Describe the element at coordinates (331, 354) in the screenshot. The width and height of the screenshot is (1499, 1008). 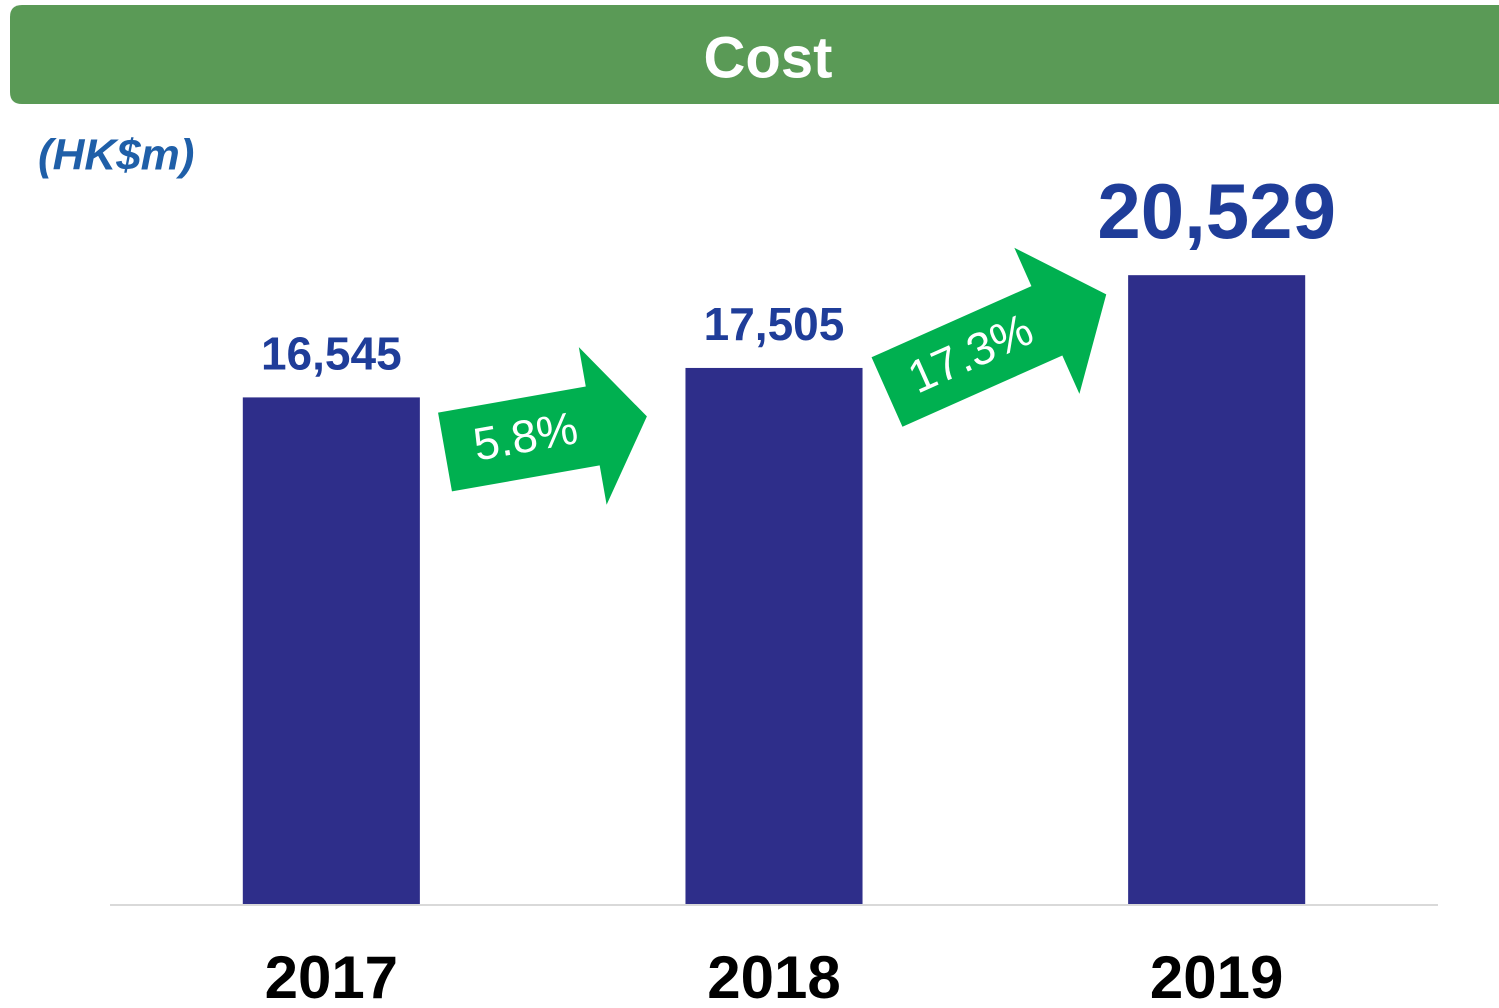
I see `value-label: 16,545` at that location.